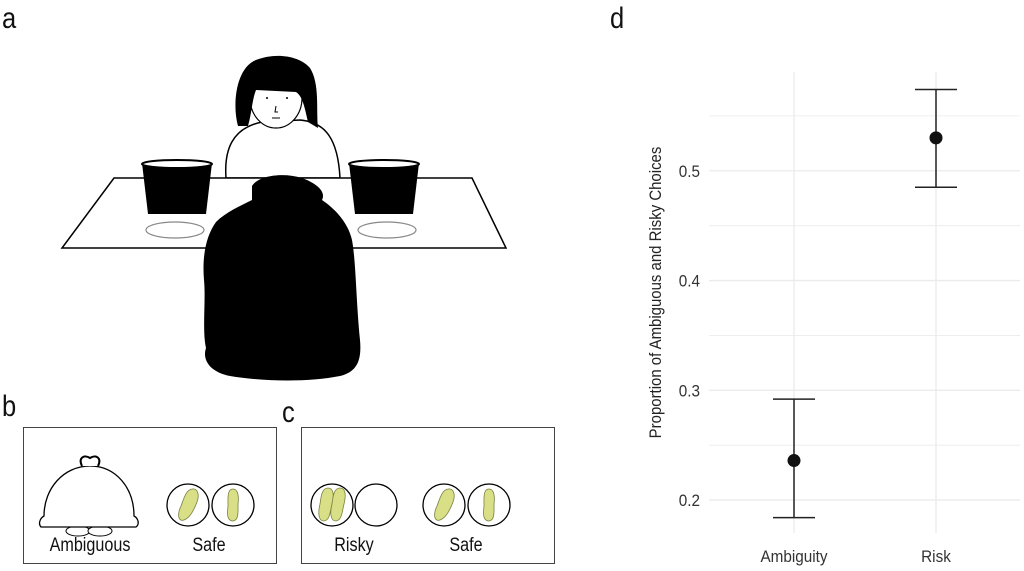 This screenshot has height=571, width=1024. I want to click on plate-right, so click(387, 230).